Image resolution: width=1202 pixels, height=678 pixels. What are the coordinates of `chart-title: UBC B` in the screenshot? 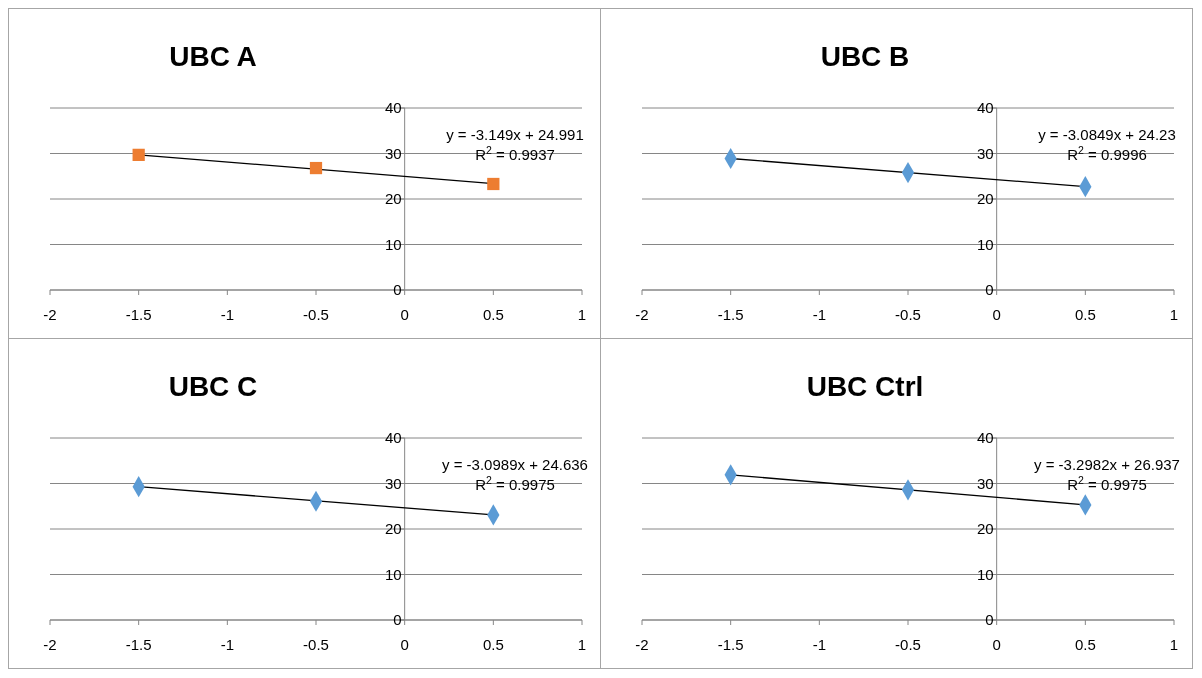 It's located at (865, 56).